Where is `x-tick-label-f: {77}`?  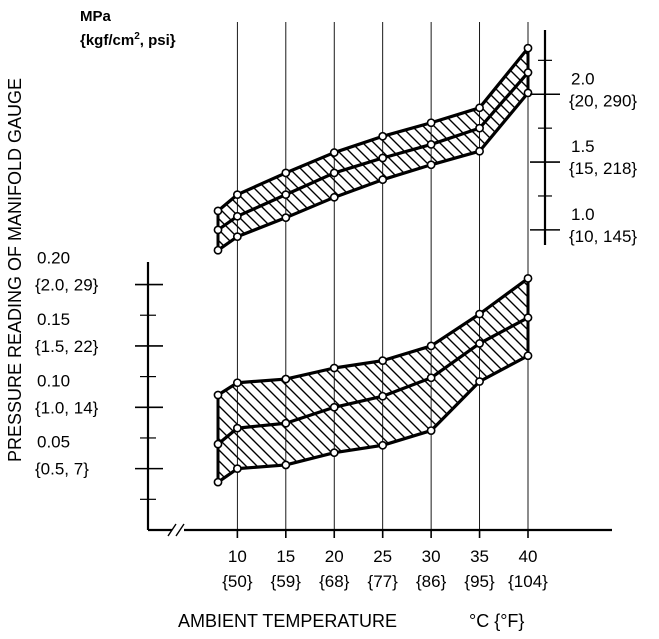 x-tick-label-f: {77} is located at coordinates (383, 581).